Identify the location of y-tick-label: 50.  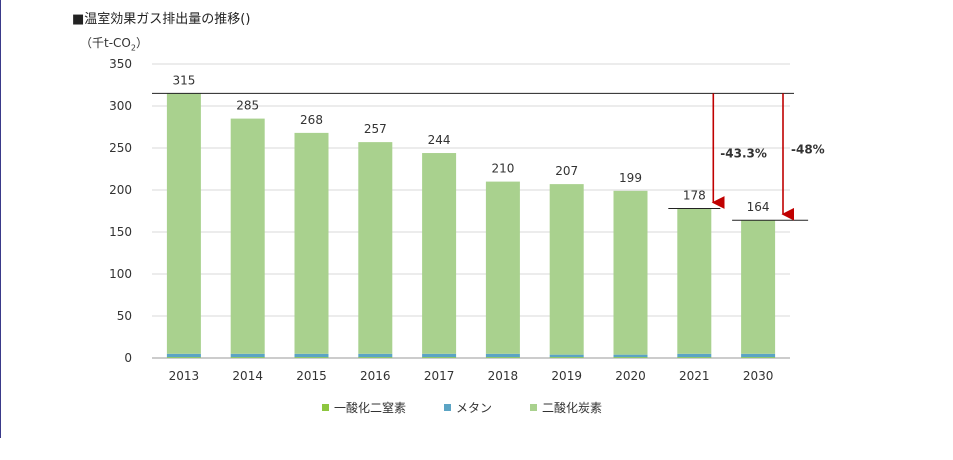
(124, 316).